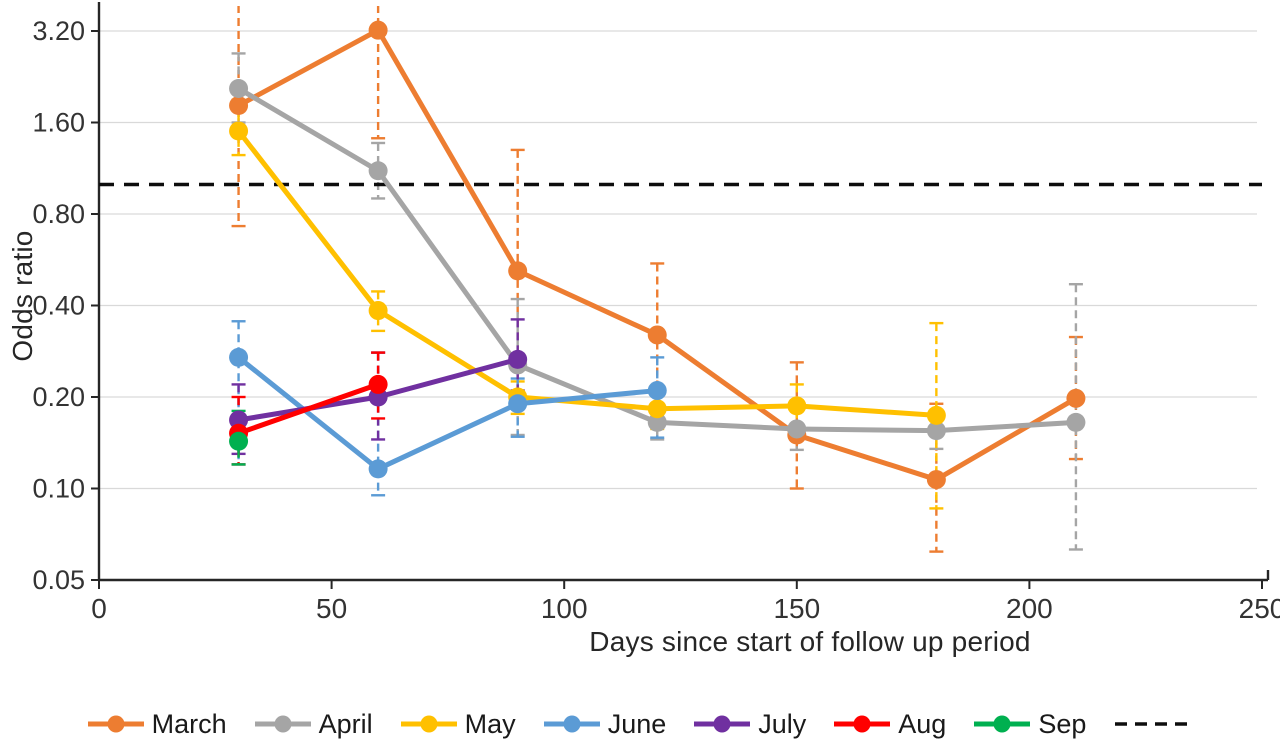 Image resolution: width=1280 pixels, height=746 pixels. I want to click on y-tick-label: 0.40, so click(58, 306).